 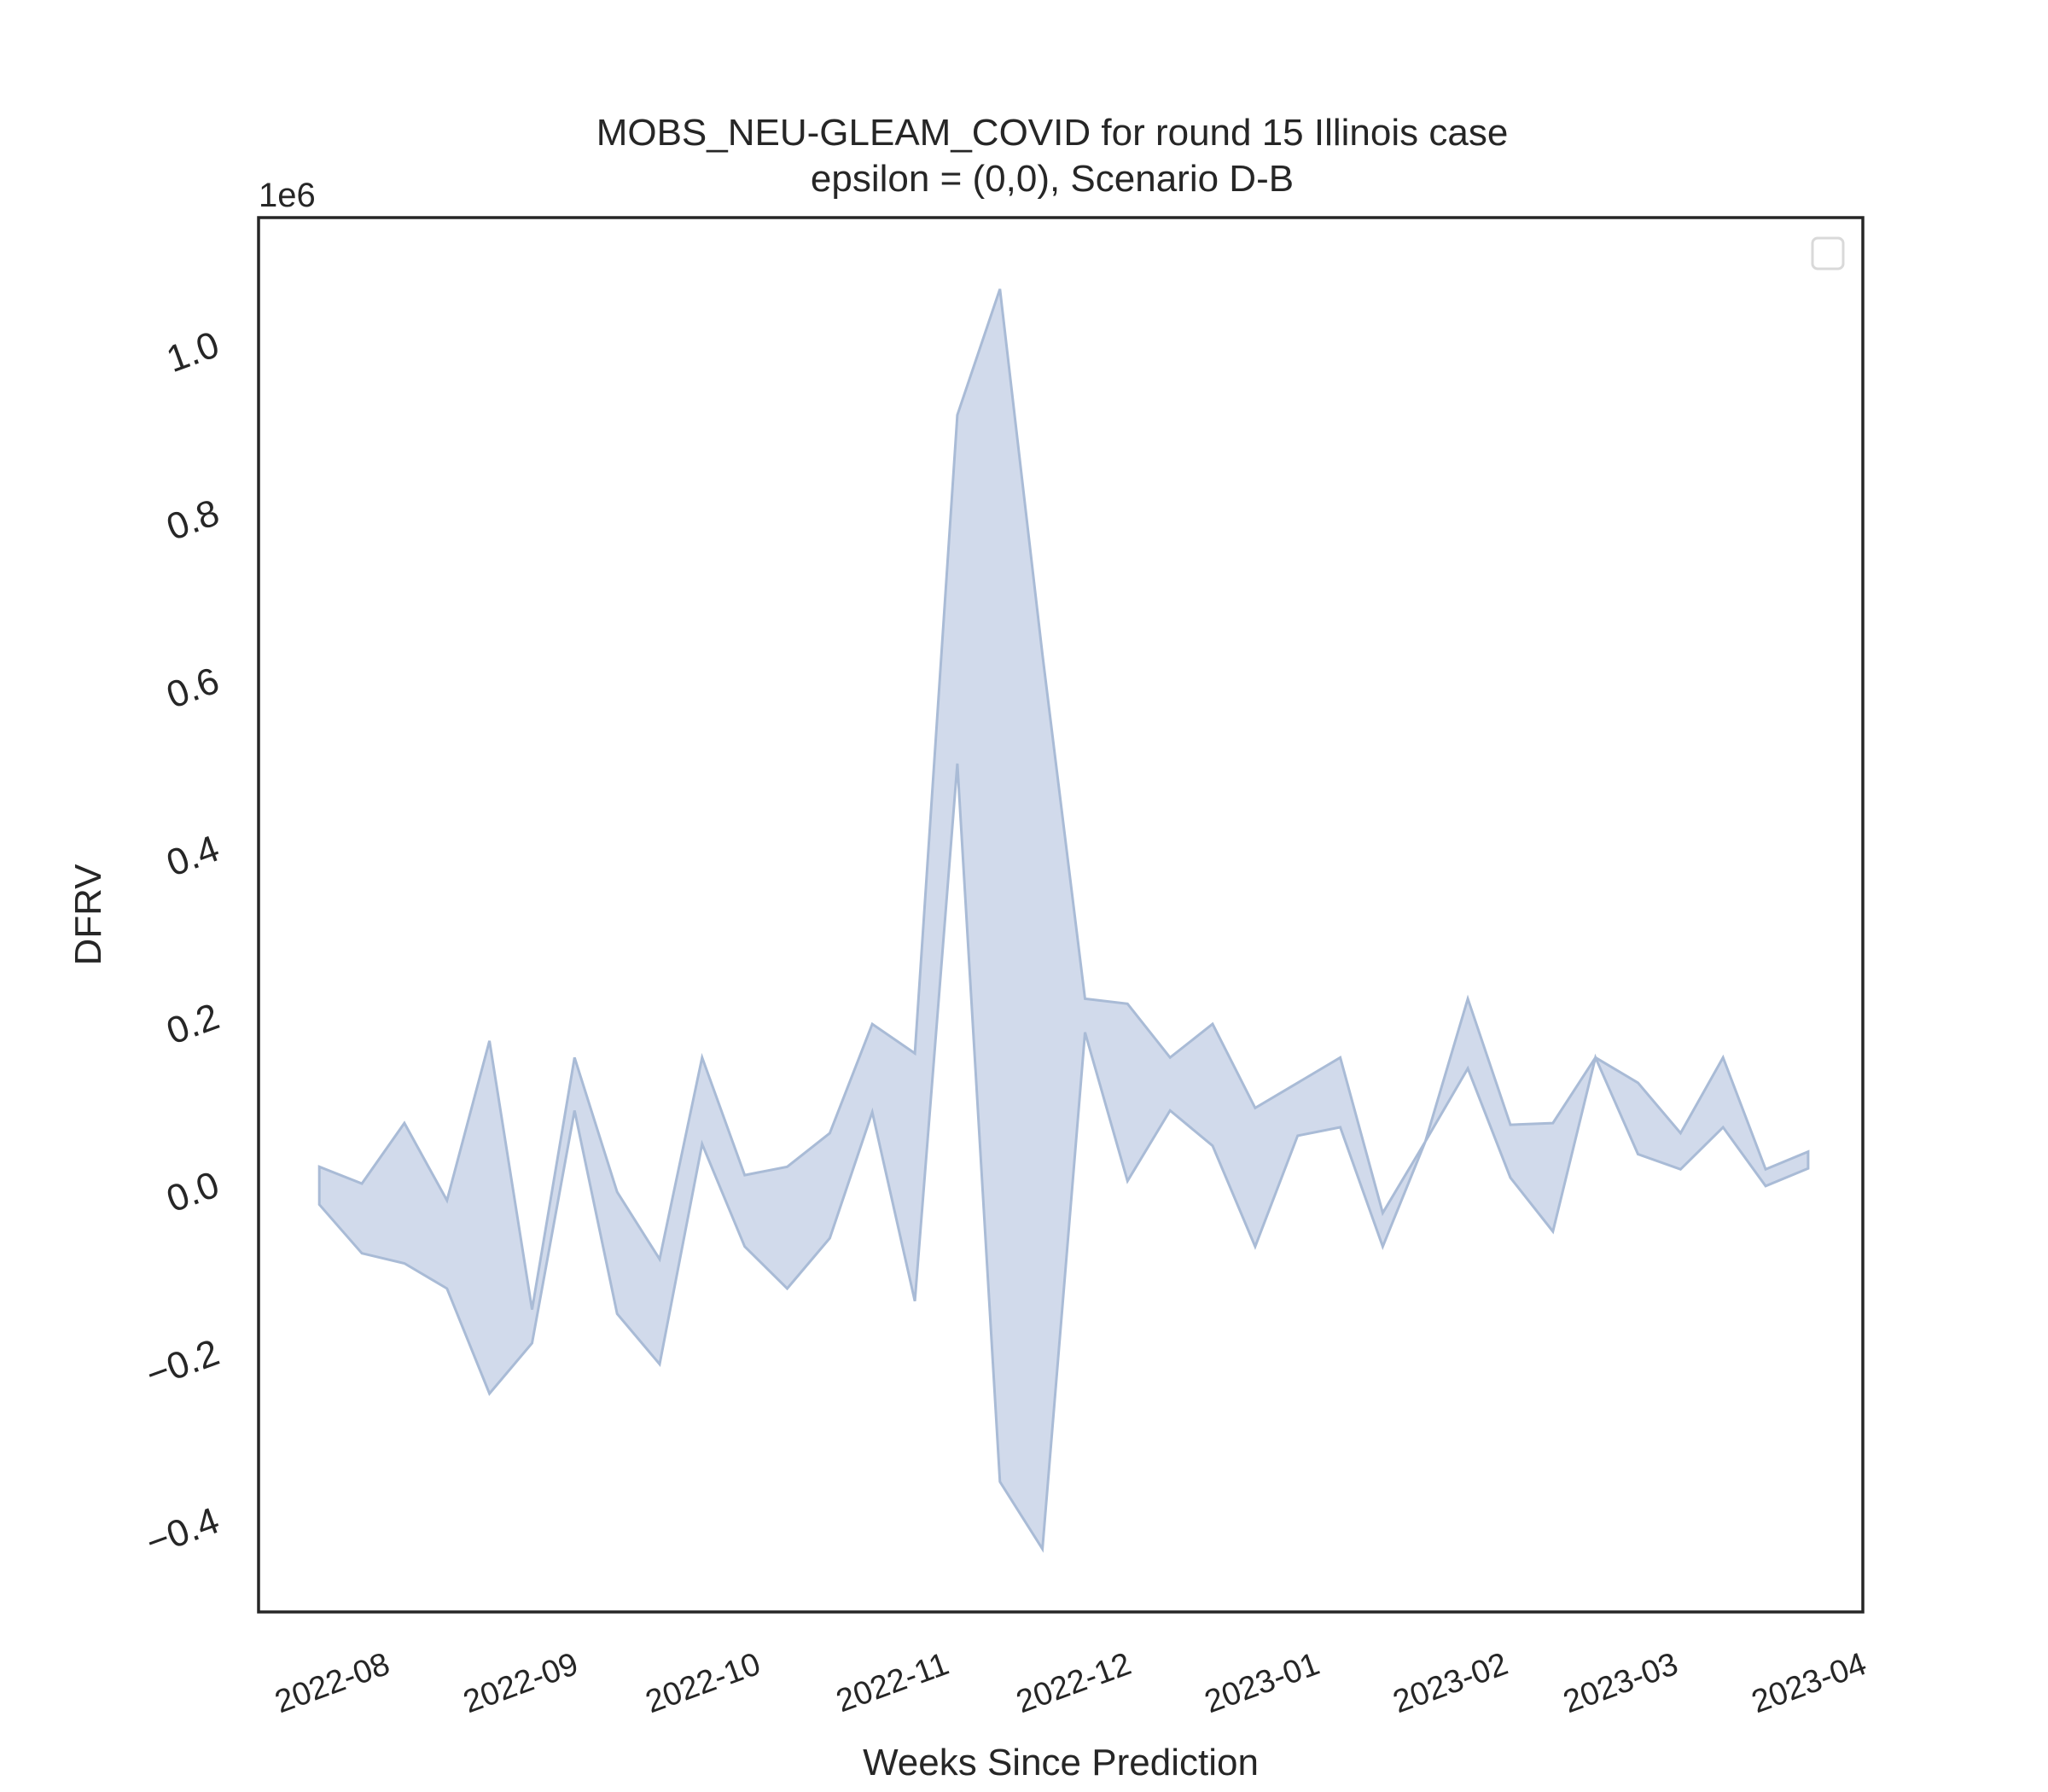 What do you see at coordinates (703, 1683) in the screenshot?
I see `x-tick-label: 2022-10` at bounding box center [703, 1683].